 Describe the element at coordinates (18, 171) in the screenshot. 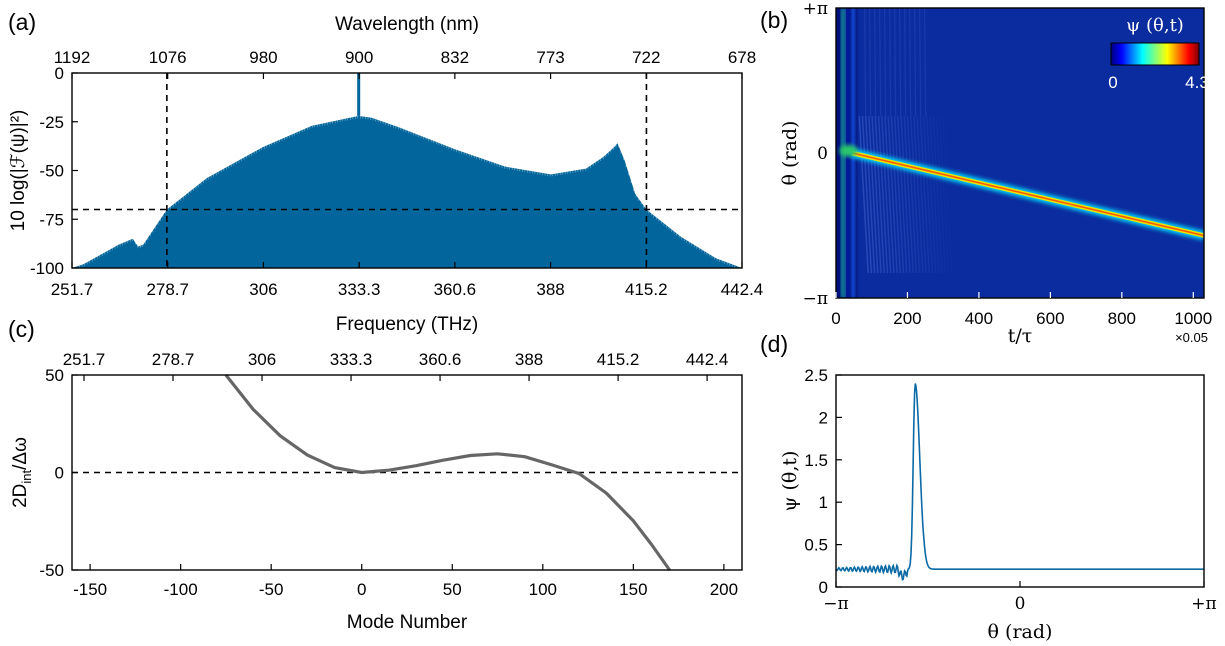

I see `y-axis-label: 10 log(|ℱ(ψ)|²)` at that location.